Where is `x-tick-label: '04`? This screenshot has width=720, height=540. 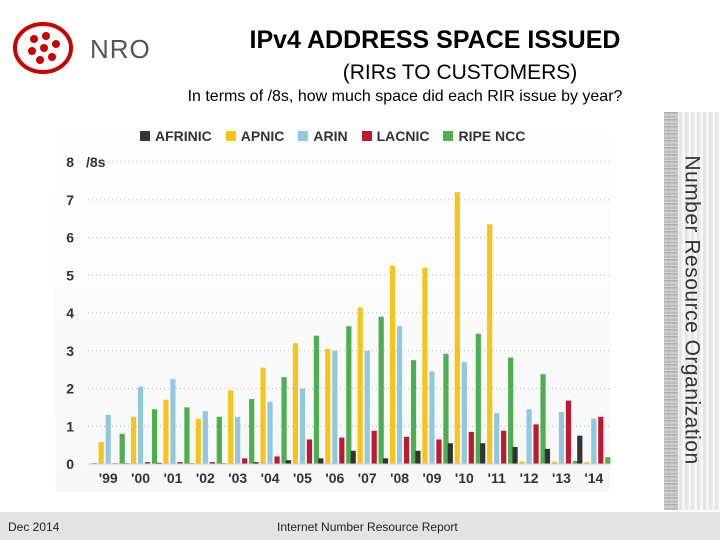 x-tick-label: '04 is located at coordinates (270, 478).